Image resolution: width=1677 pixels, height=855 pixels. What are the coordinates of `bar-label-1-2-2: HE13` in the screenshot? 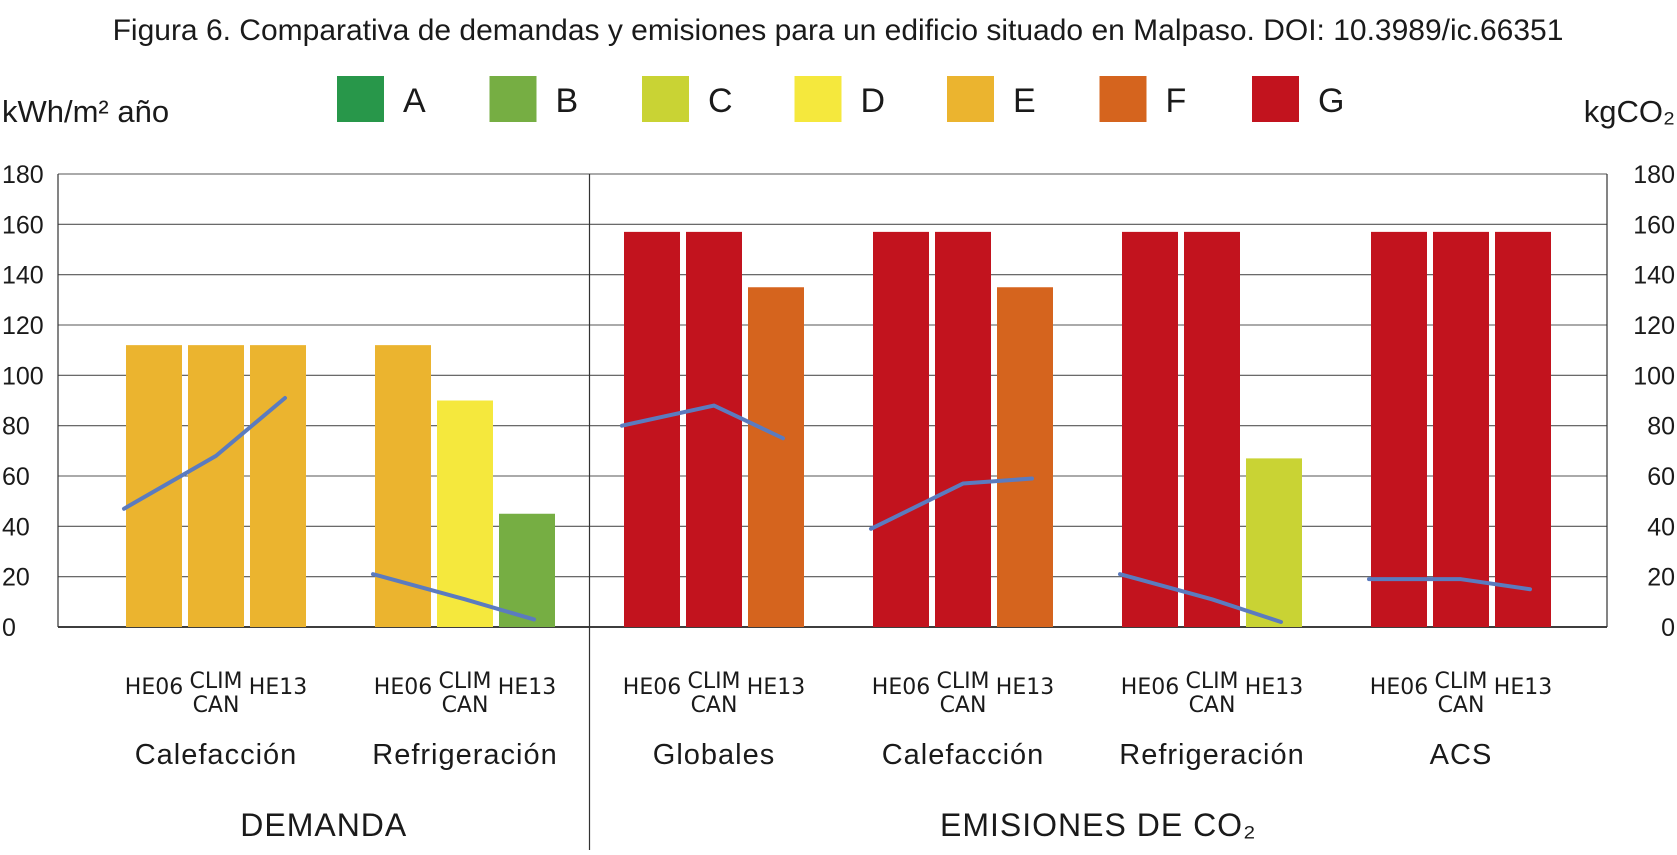 It's located at (1274, 687).